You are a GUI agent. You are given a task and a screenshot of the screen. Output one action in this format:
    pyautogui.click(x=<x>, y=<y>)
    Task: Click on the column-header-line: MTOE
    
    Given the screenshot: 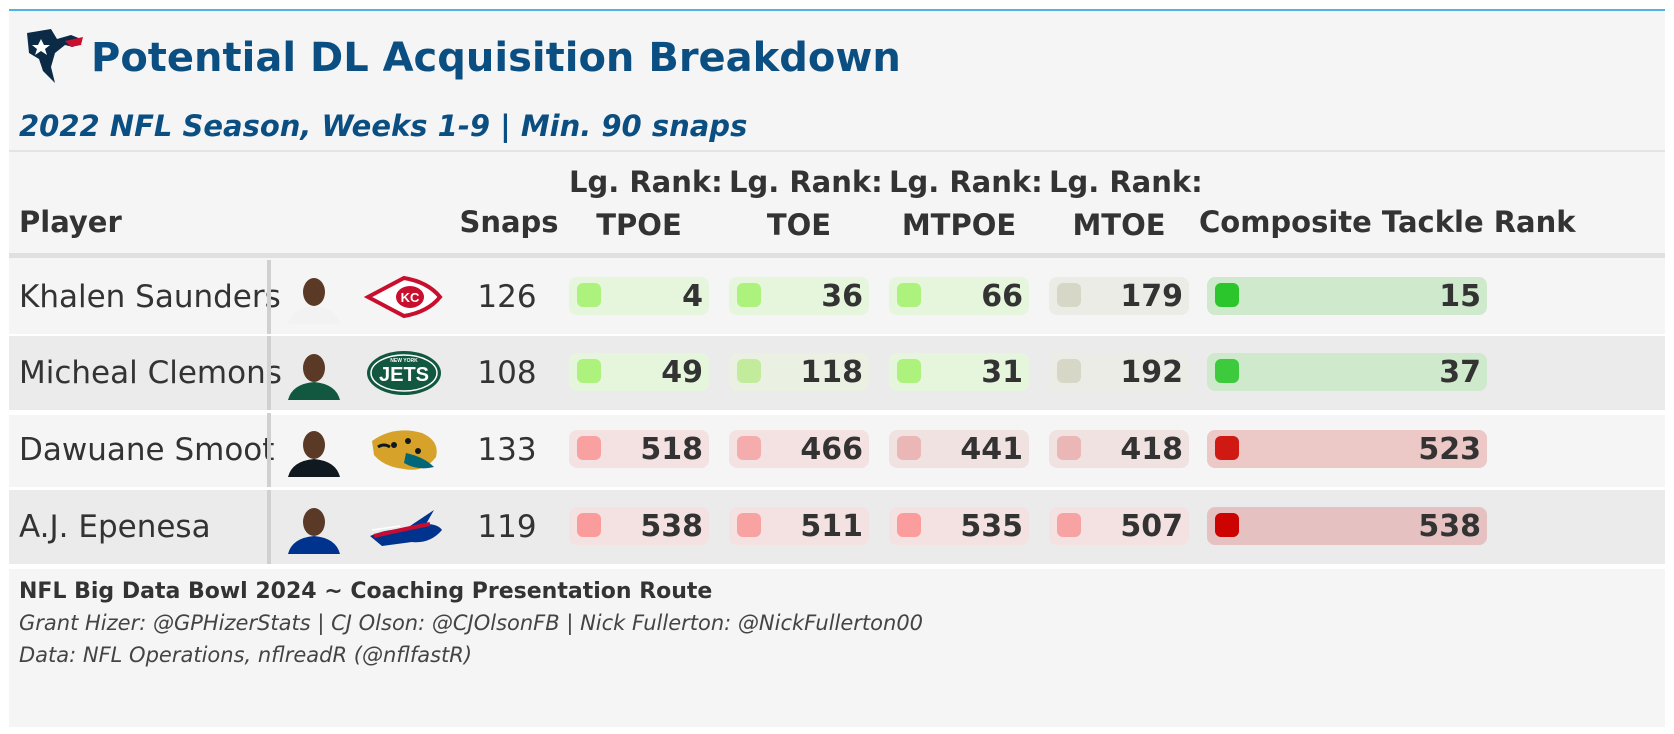 What is the action you would take?
    pyautogui.click(x=1119, y=225)
    